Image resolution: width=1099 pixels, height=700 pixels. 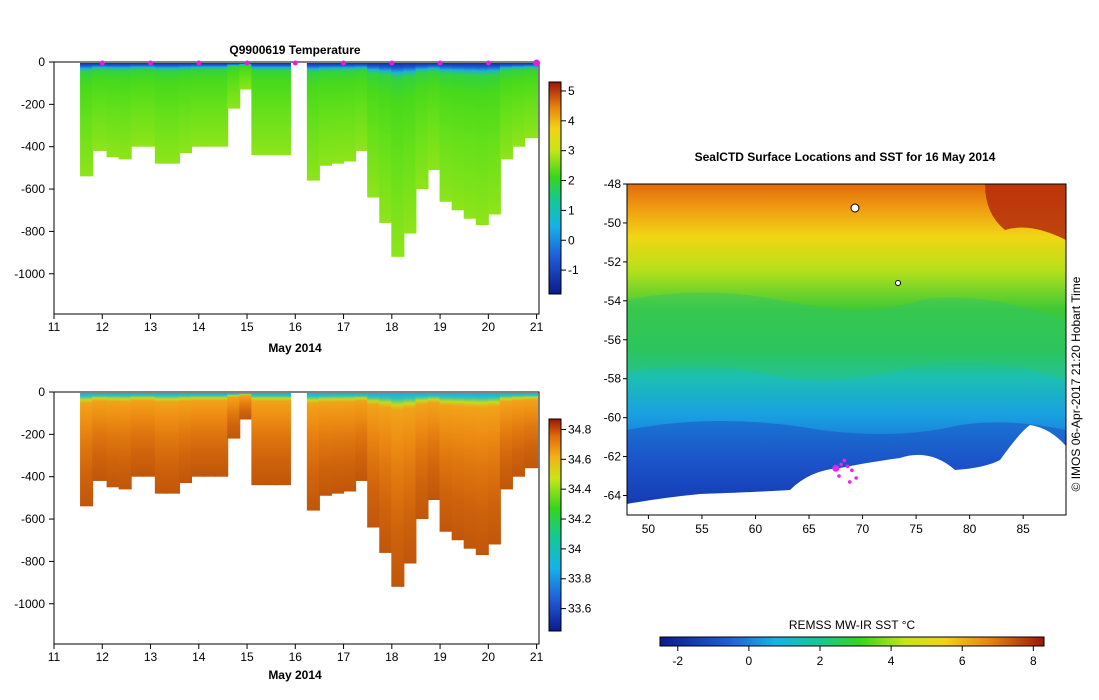 I want to click on temperature-colorbar-tick-label: -1, so click(x=573, y=270).